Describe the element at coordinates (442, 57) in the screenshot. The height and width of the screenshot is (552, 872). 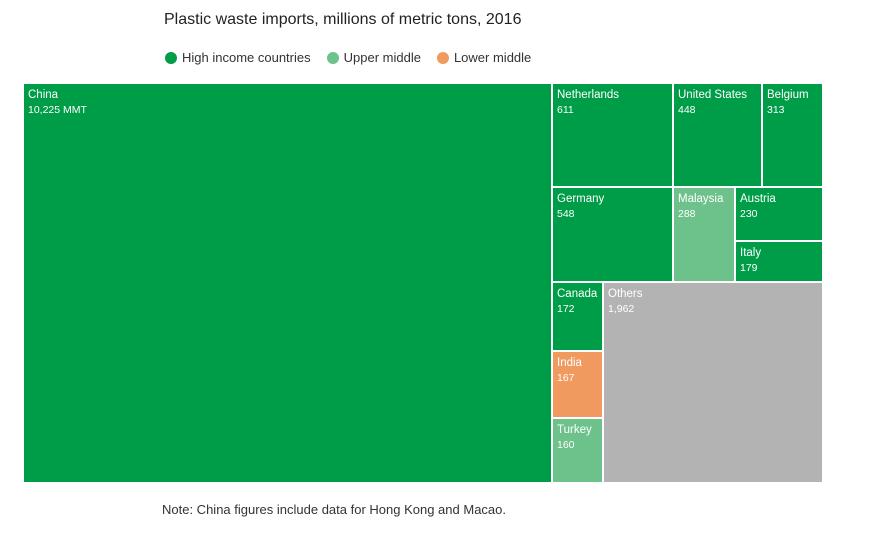
I see `legend-swatch-lower-middle` at that location.